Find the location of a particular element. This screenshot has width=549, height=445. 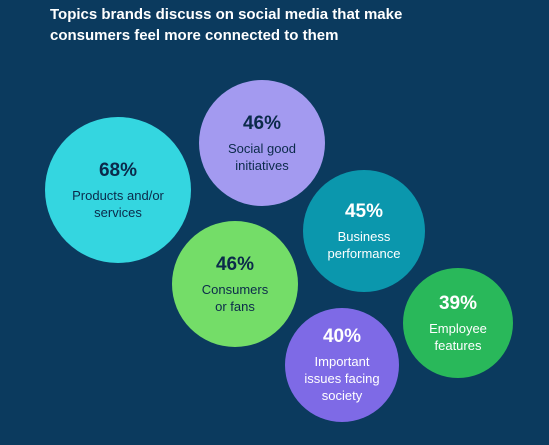

category-label-line: Important is located at coordinates (342, 361).